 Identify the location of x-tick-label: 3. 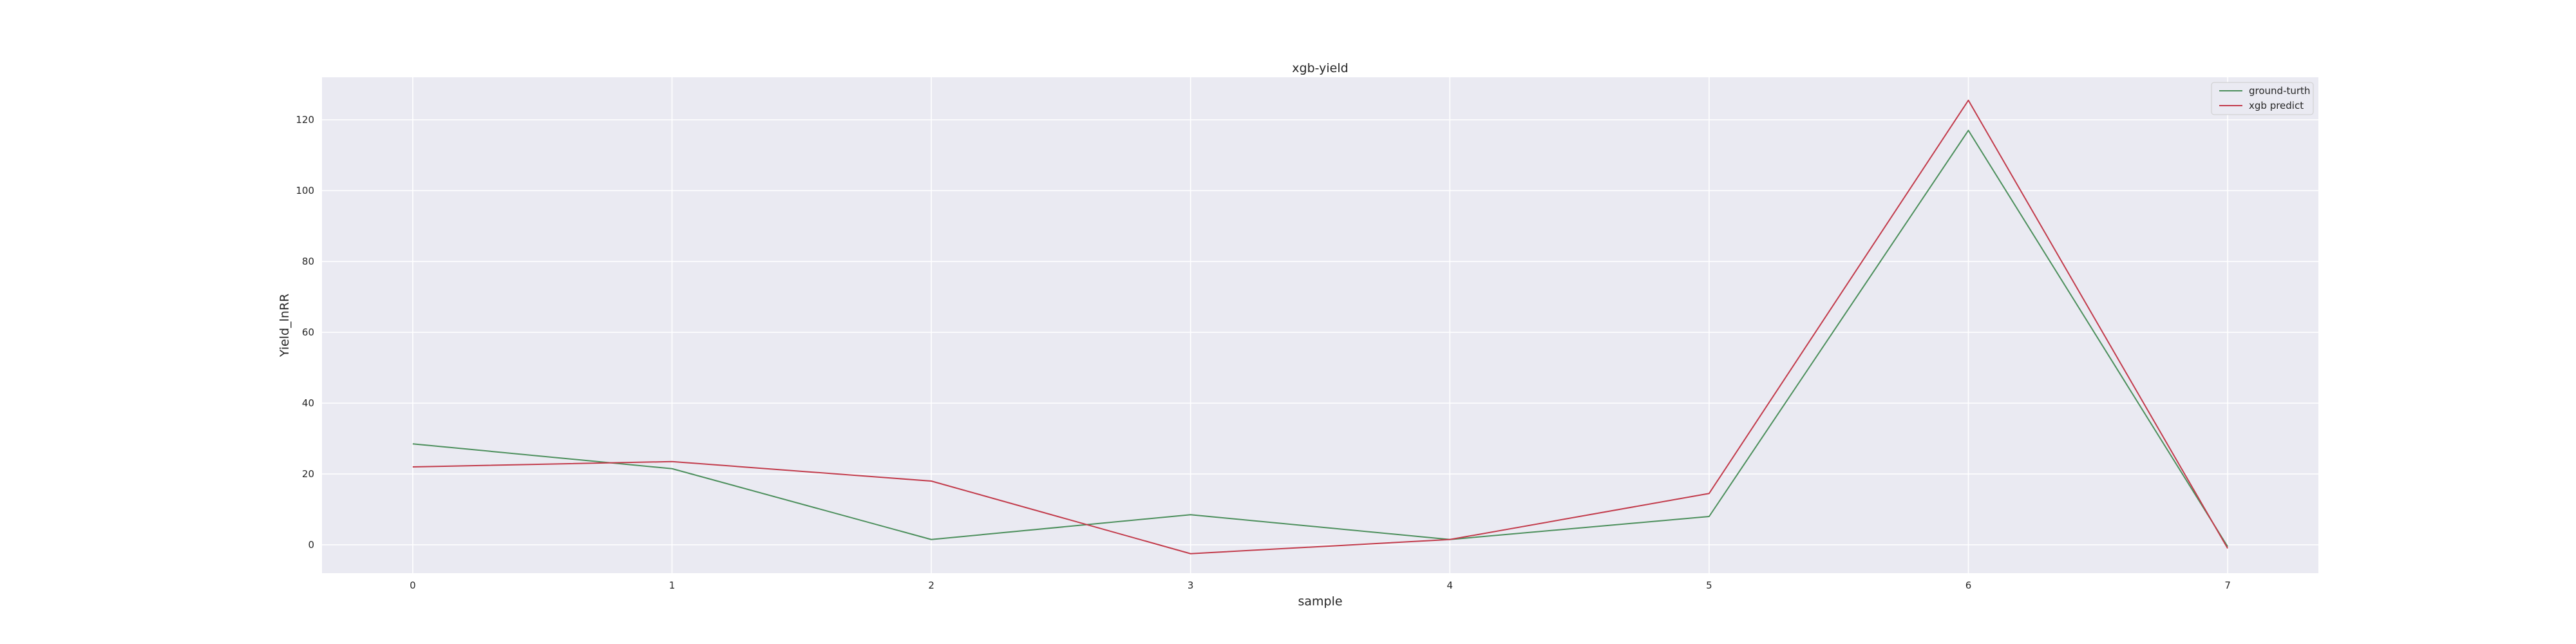
(1191, 586).